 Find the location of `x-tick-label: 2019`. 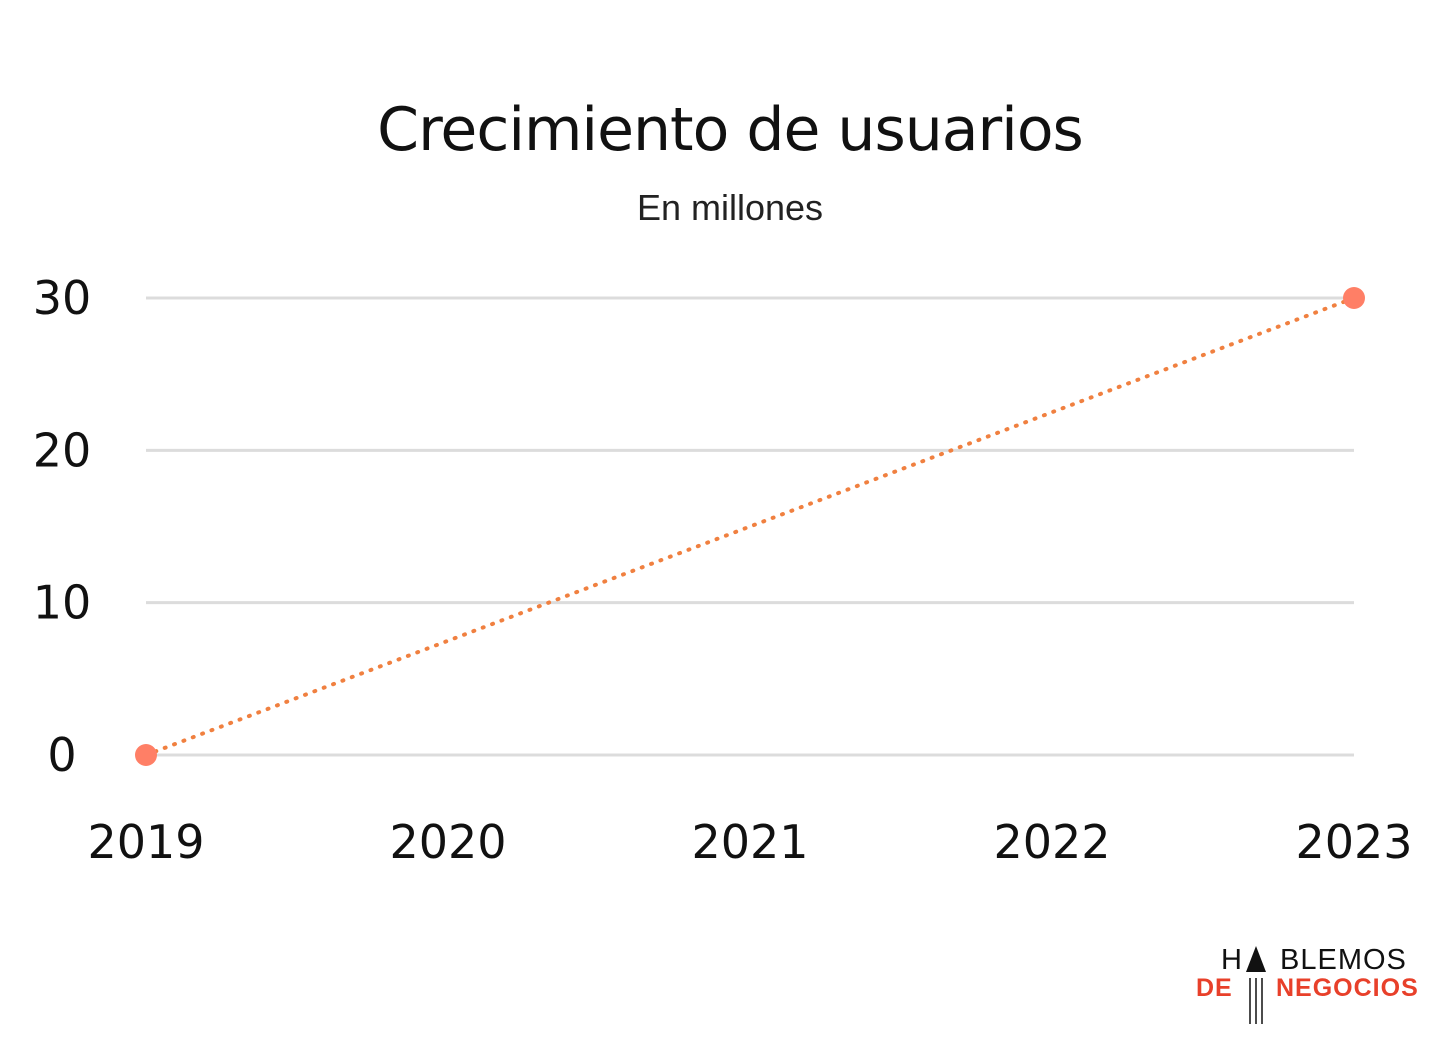

x-tick-label: 2019 is located at coordinates (145, 842).